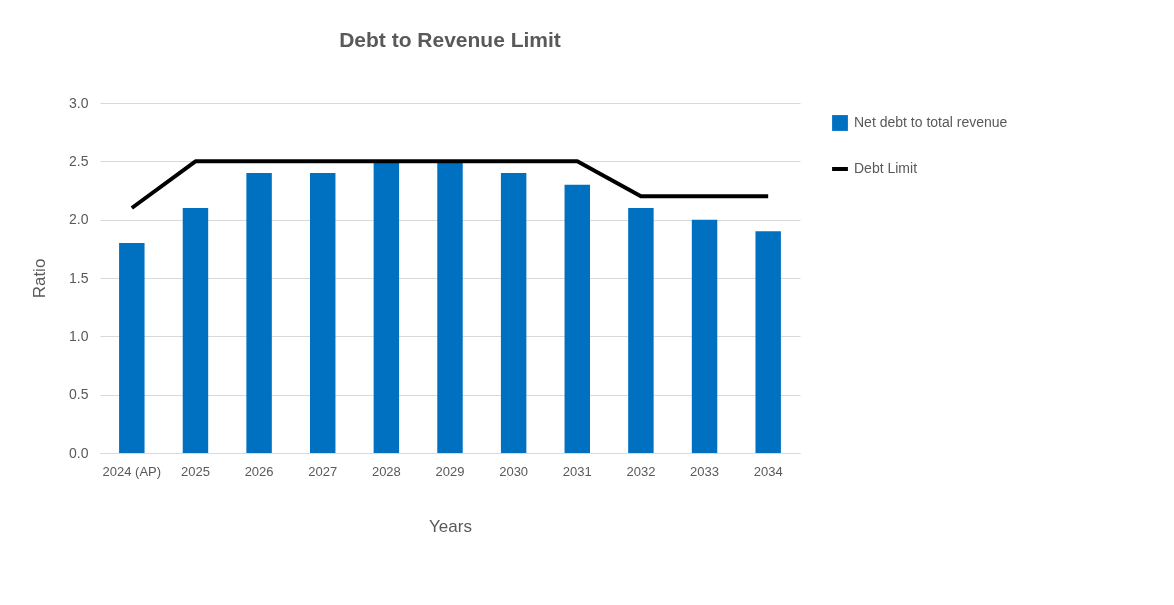 The width and height of the screenshot is (1174, 605). I want to click on legend-label: Debt Limit, so click(886, 168).